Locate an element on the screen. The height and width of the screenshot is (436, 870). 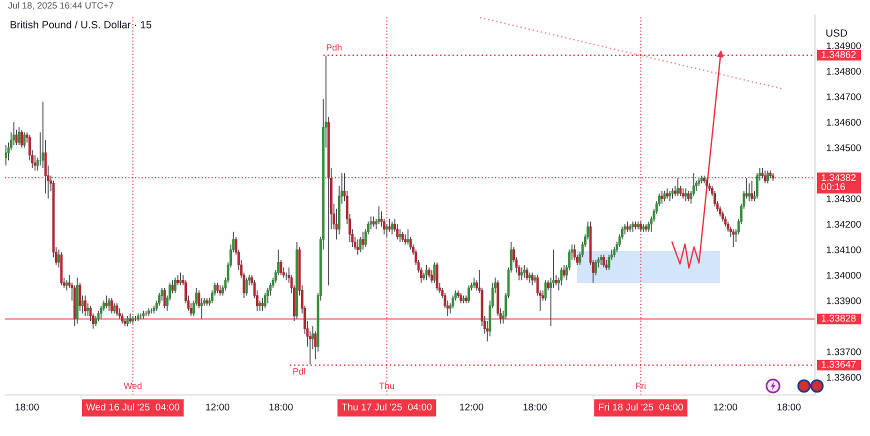
data-label: 1.33647 is located at coordinates (839, 364).